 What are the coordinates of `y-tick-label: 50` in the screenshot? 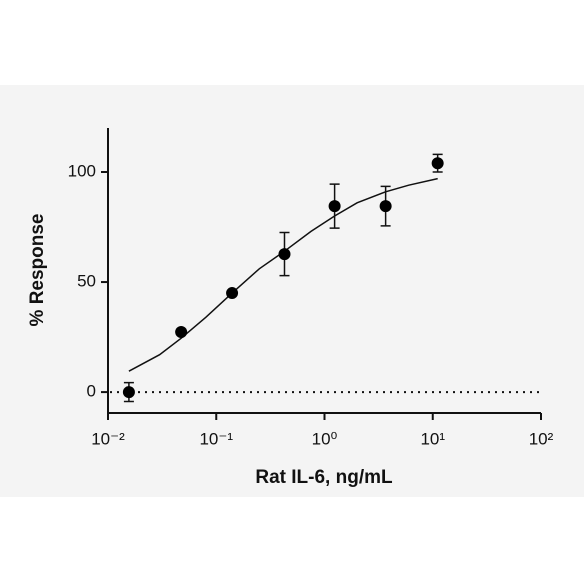 It's located at (86, 281).